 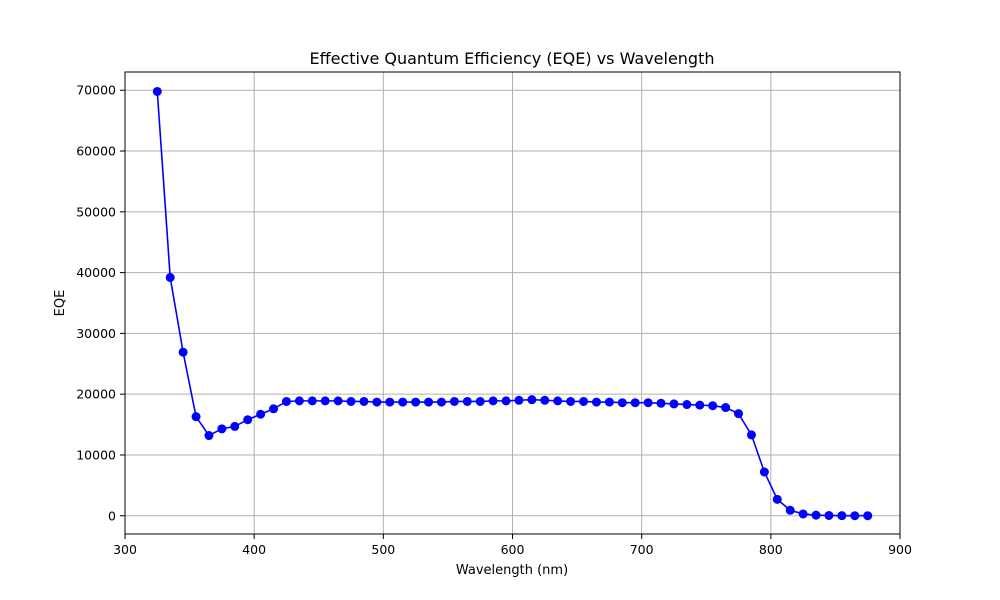 What do you see at coordinates (96, 90) in the screenshot?
I see `y-tick-label: 70000` at bounding box center [96, 90].